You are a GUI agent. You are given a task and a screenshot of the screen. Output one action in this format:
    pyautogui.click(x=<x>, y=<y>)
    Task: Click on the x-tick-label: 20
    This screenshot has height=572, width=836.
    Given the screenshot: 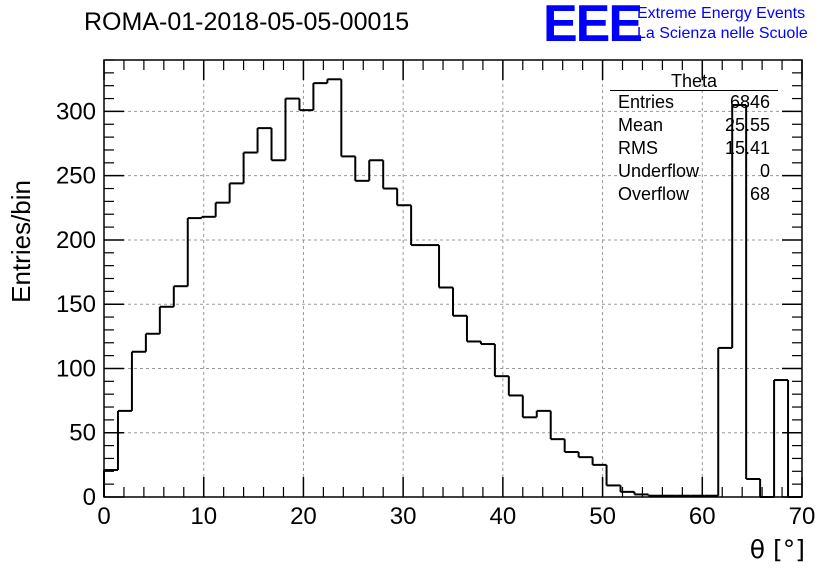 What is the action you would take?
    pyautogui.click(x=303, y=516)
    